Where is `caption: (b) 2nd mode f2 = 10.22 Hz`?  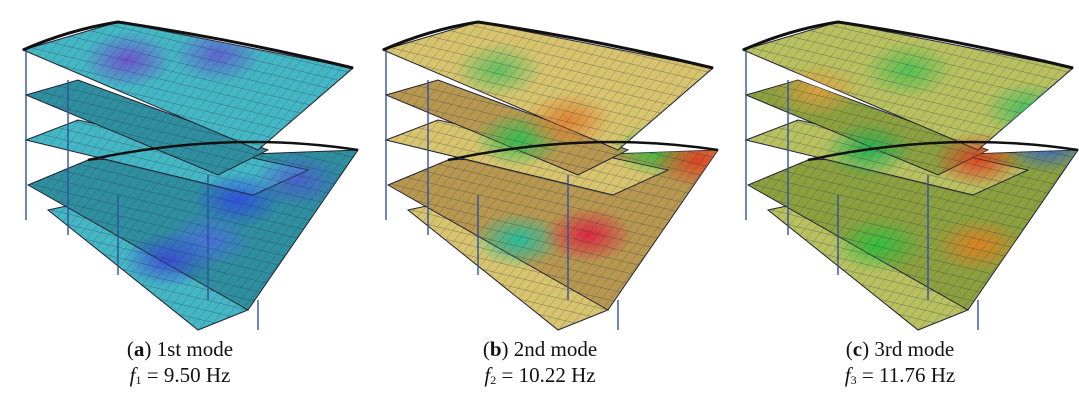
caption: (b) 2nd mode f2 = 10.22 Hz is located at coordinates (540, 364).